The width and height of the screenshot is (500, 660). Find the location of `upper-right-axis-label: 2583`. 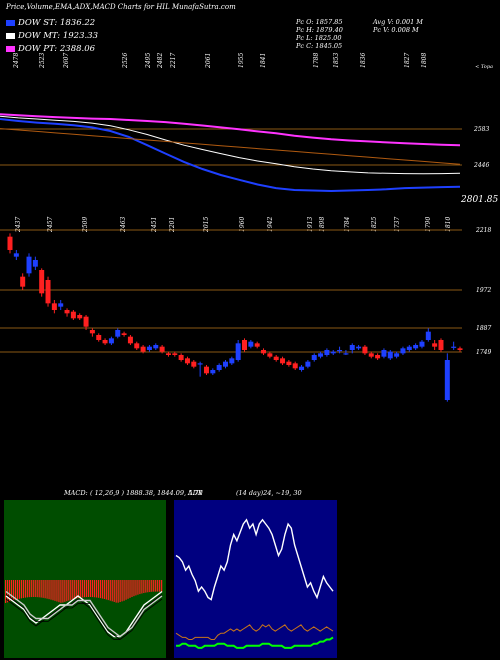

upper-right-axis-label: 2583 is located at coordinates (481, 129).